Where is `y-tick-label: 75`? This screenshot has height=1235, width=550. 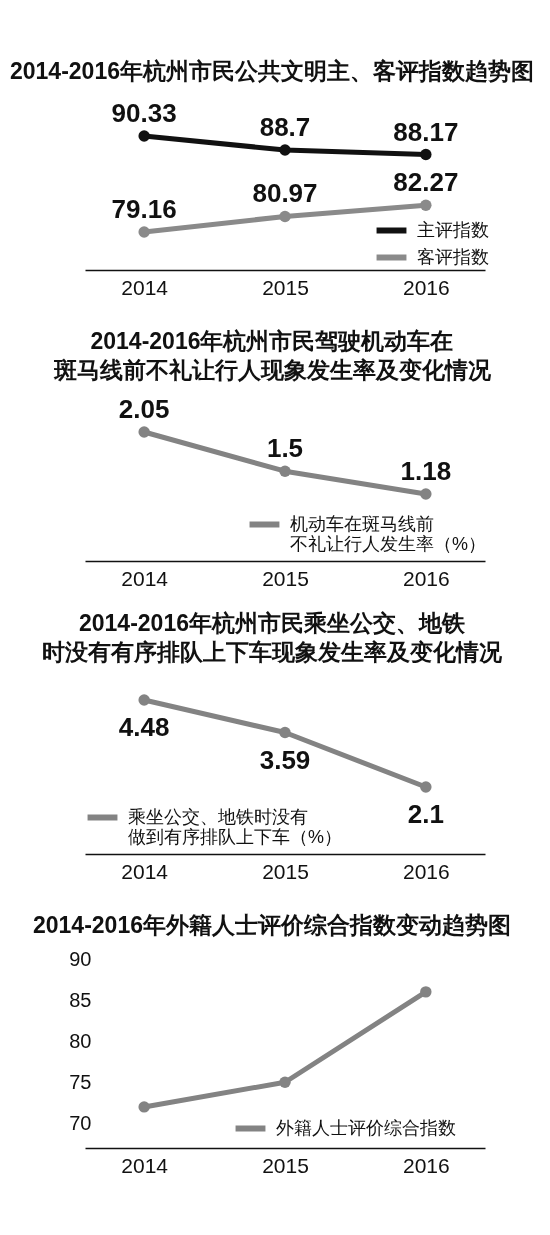
y-tick-label: 75 is located at coordinates (80, 1081).